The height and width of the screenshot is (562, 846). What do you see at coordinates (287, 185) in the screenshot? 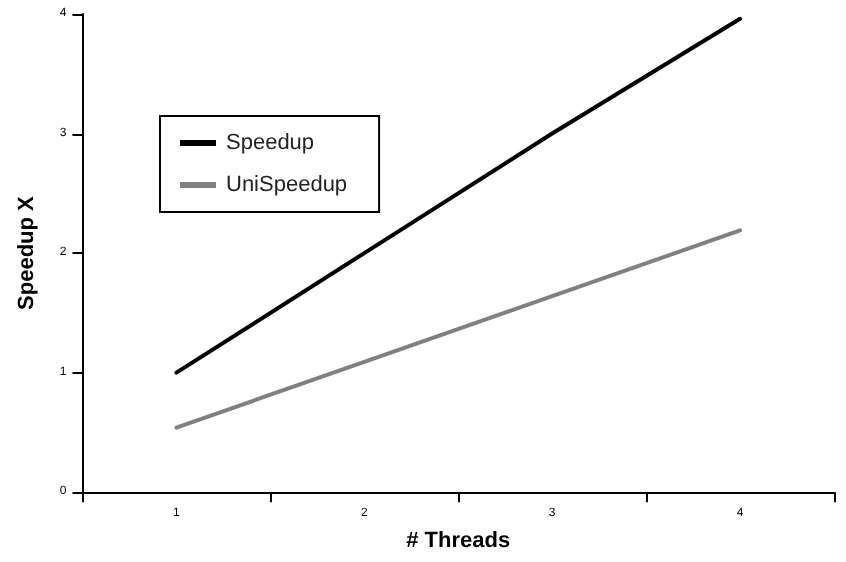
I see `legend-label: UniSpeedup` at bounding box center [287, 185].